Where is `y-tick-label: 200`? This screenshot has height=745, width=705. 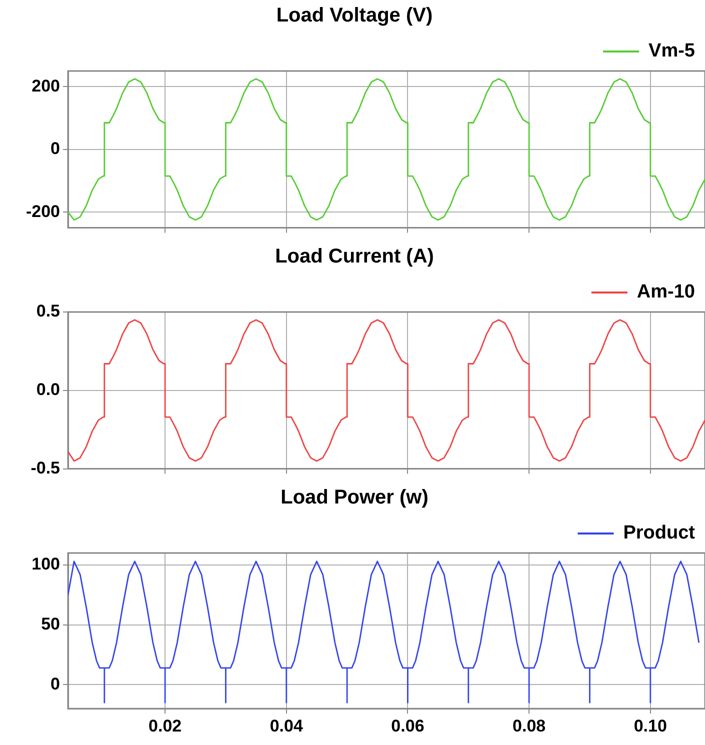
y-tick-label: 200 is located at coordinates (46, 86).